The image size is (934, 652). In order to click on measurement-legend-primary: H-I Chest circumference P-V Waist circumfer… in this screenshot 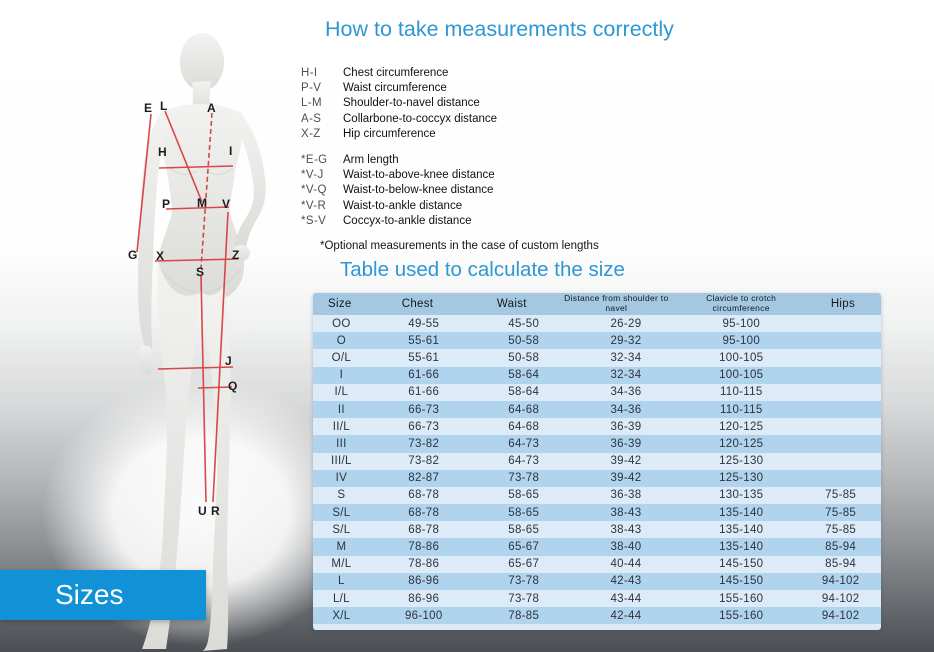, I will do `click(399, 103)`.